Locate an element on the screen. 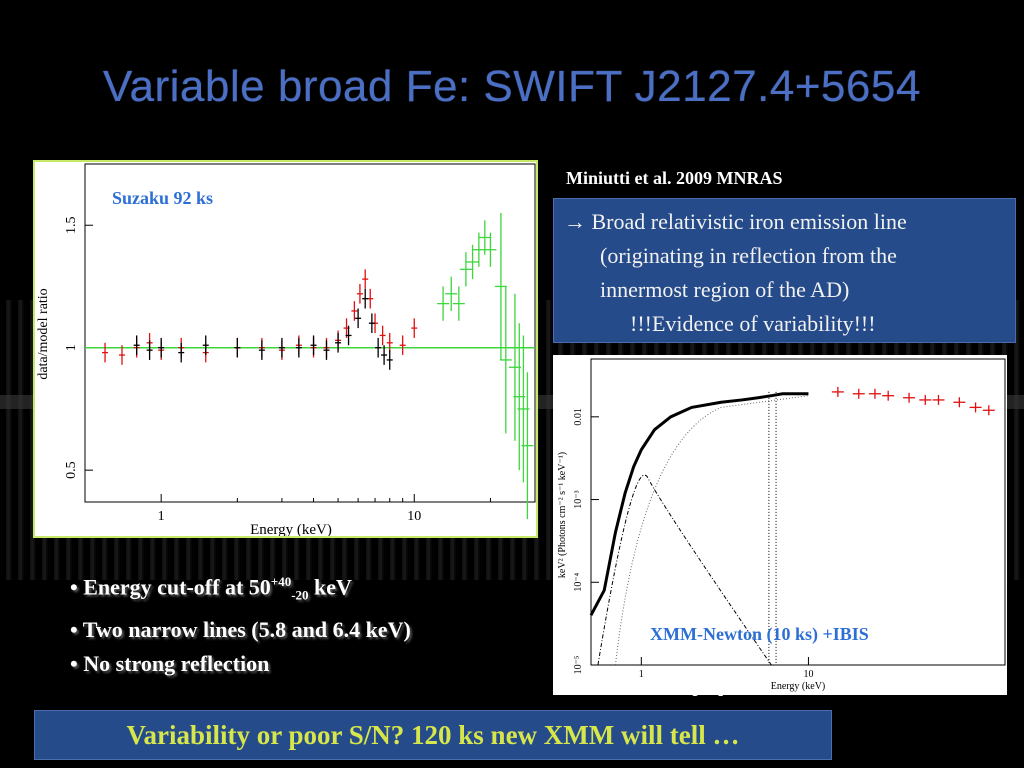 The image size is (1024, 768). y-tick-label: 10⁻⁴ is located at coordinates (578, 581).